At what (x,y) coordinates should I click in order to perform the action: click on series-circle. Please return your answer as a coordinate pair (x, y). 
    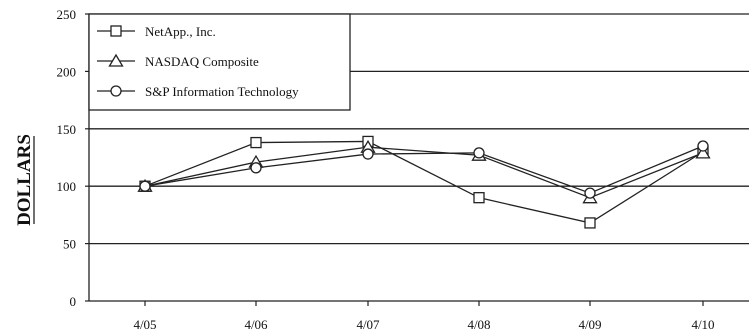
    Looking at the image, I should click on (424, 169).